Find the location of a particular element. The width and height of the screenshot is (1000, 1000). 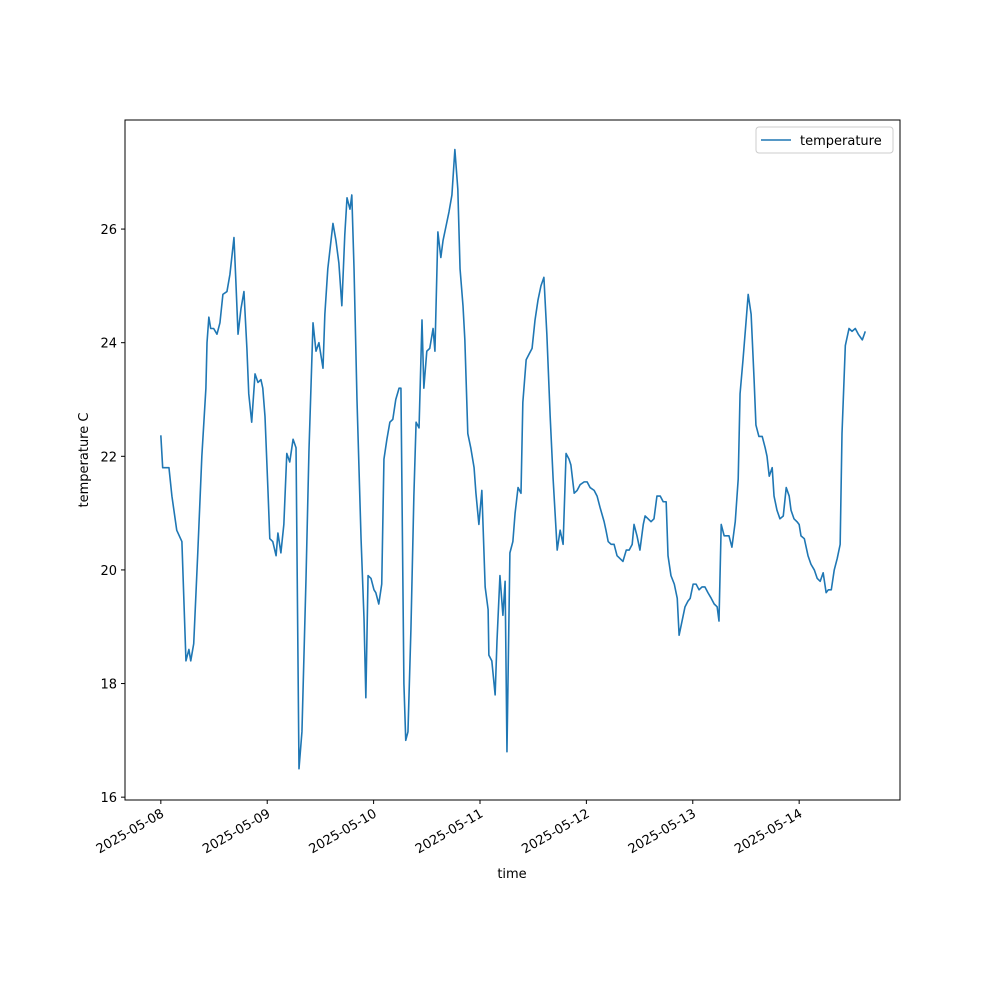

x-tick-label: 2025-05-13 is located at coordinates (662, 831).